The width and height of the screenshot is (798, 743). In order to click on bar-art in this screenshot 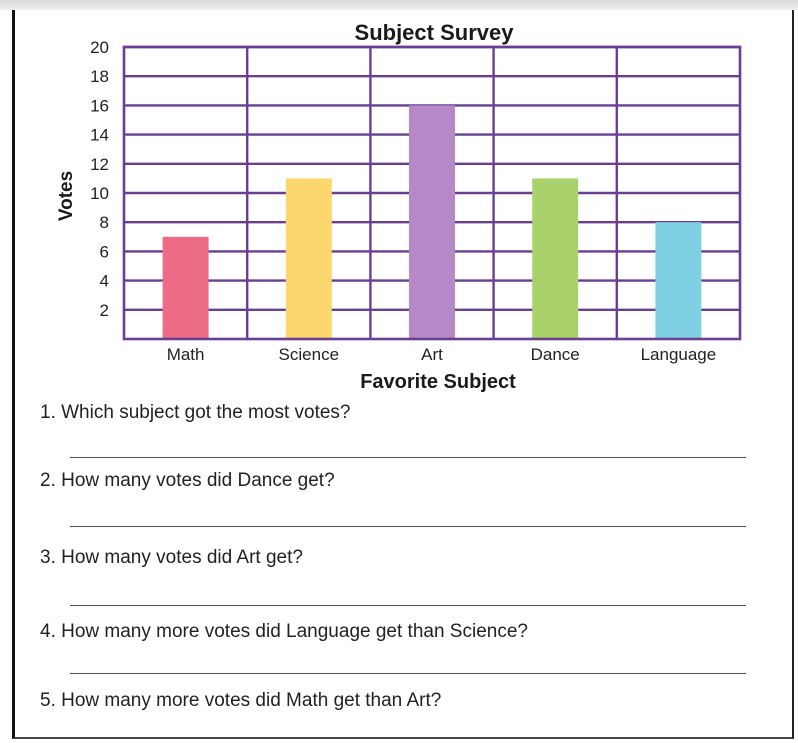, I will do `click(432, 222)`.